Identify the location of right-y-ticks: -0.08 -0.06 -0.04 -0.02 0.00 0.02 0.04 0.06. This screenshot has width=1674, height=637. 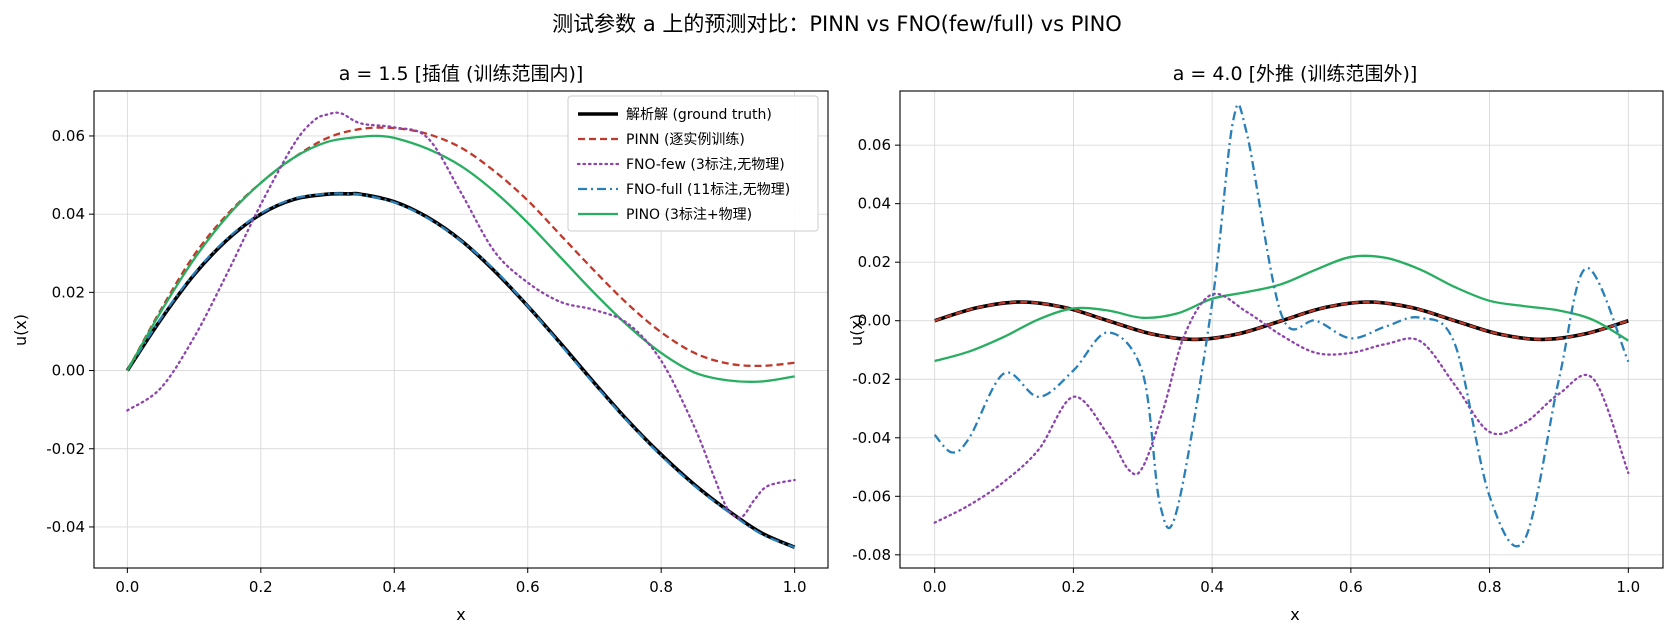
(876, 350).